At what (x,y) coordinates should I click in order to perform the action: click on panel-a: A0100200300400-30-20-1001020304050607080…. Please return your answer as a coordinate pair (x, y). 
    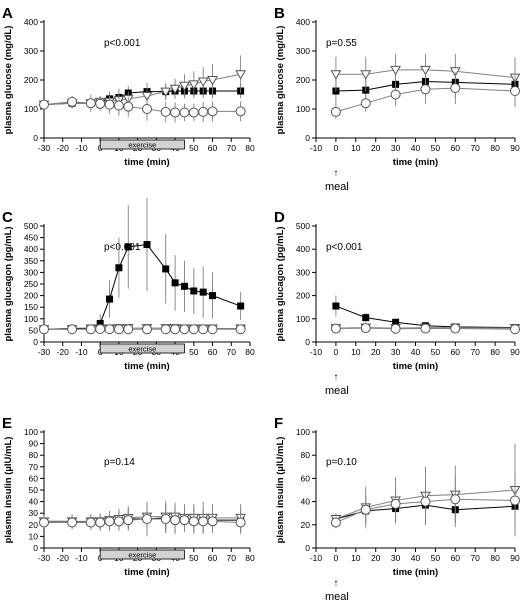
    Looking at the image, I should click on (128, 86).